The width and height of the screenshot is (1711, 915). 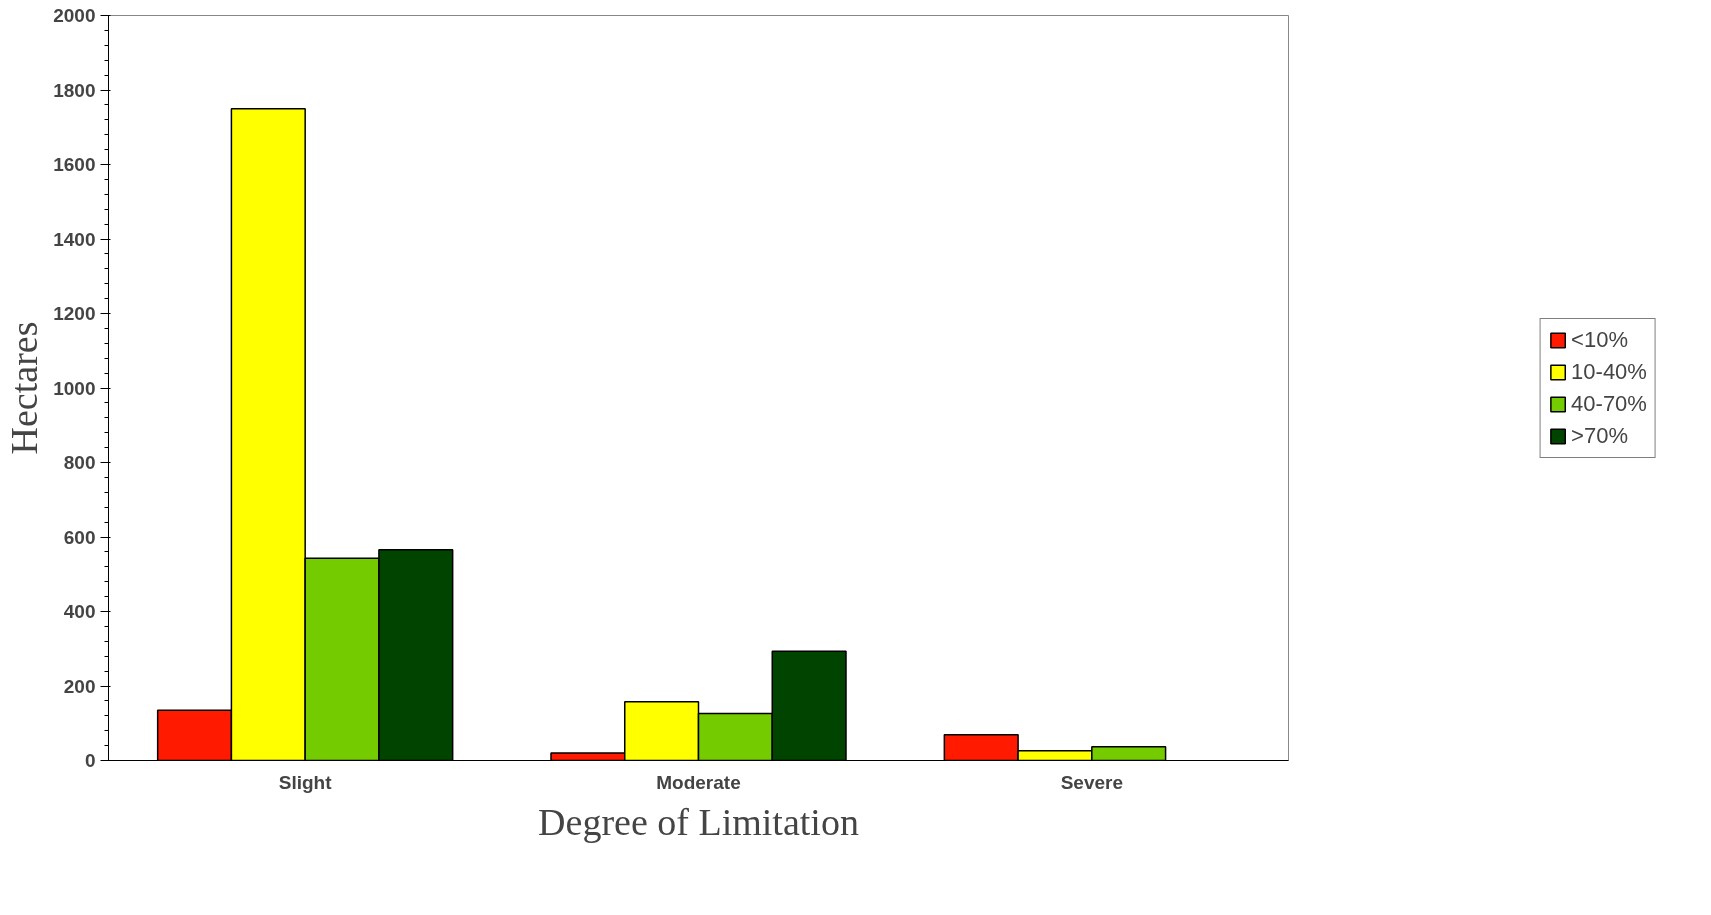 What do you see at coordinates (74, 15) in the screenshot?
I see `y-tick-label: 2000` at bounding box center [74, 15].